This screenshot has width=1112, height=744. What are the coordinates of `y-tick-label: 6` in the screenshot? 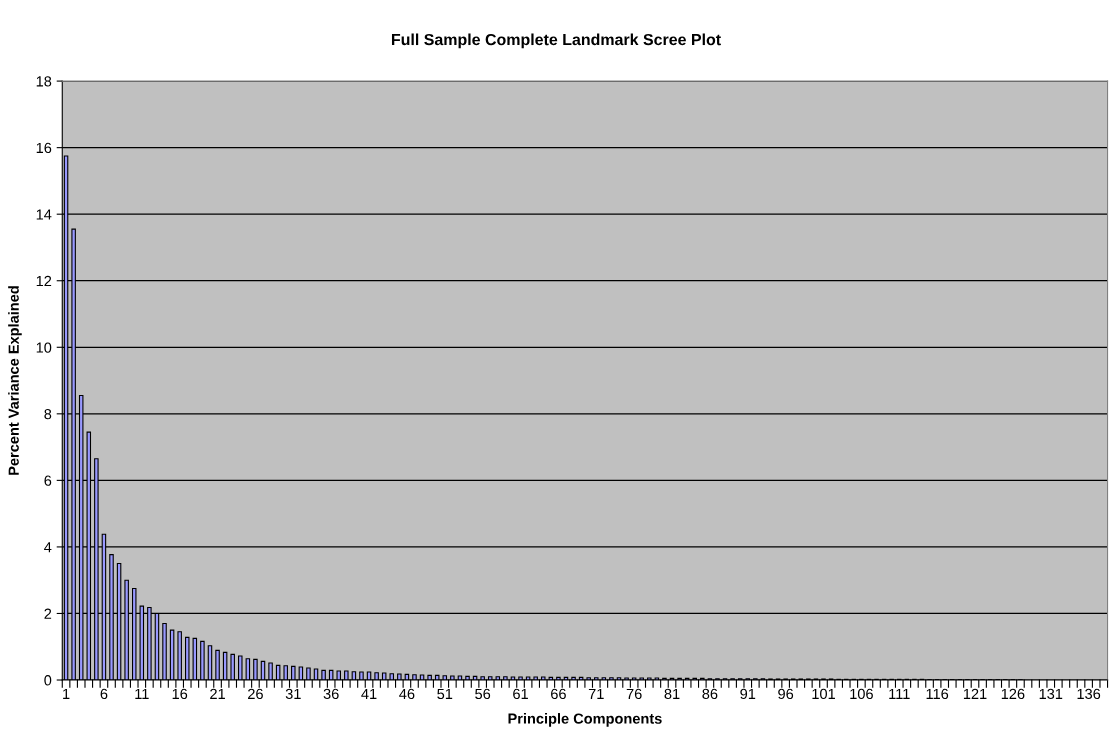 It's located at (48, 480).